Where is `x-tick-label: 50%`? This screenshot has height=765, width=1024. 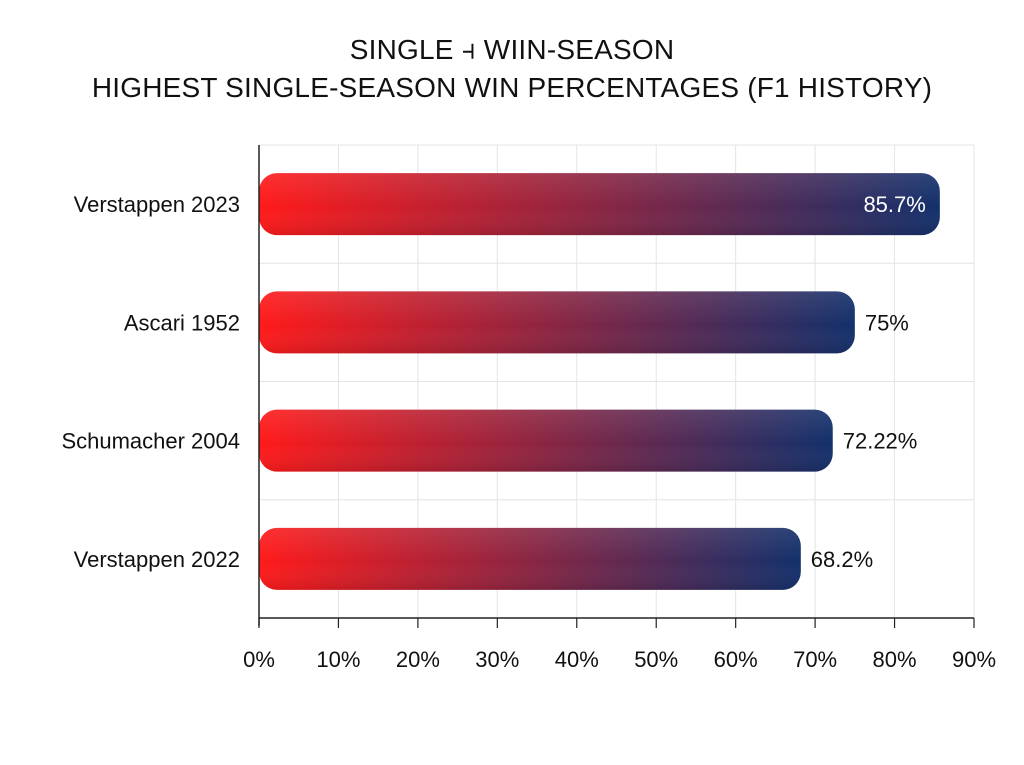 x-tick-label: 50% is located at coordinates (656, 659).